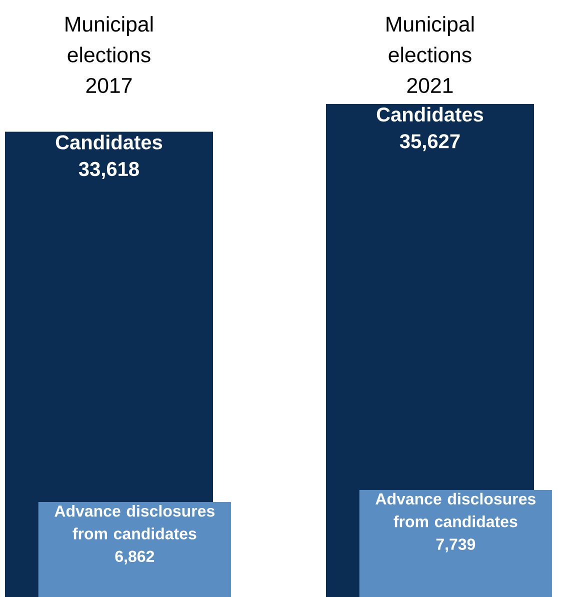 The width and height of the screenshot is (564, 597). What do you see at coordinates (134, 522) in the screenshot?
I see `series-label: Advance disclosures from candidates` at bounding box center [134, 522].